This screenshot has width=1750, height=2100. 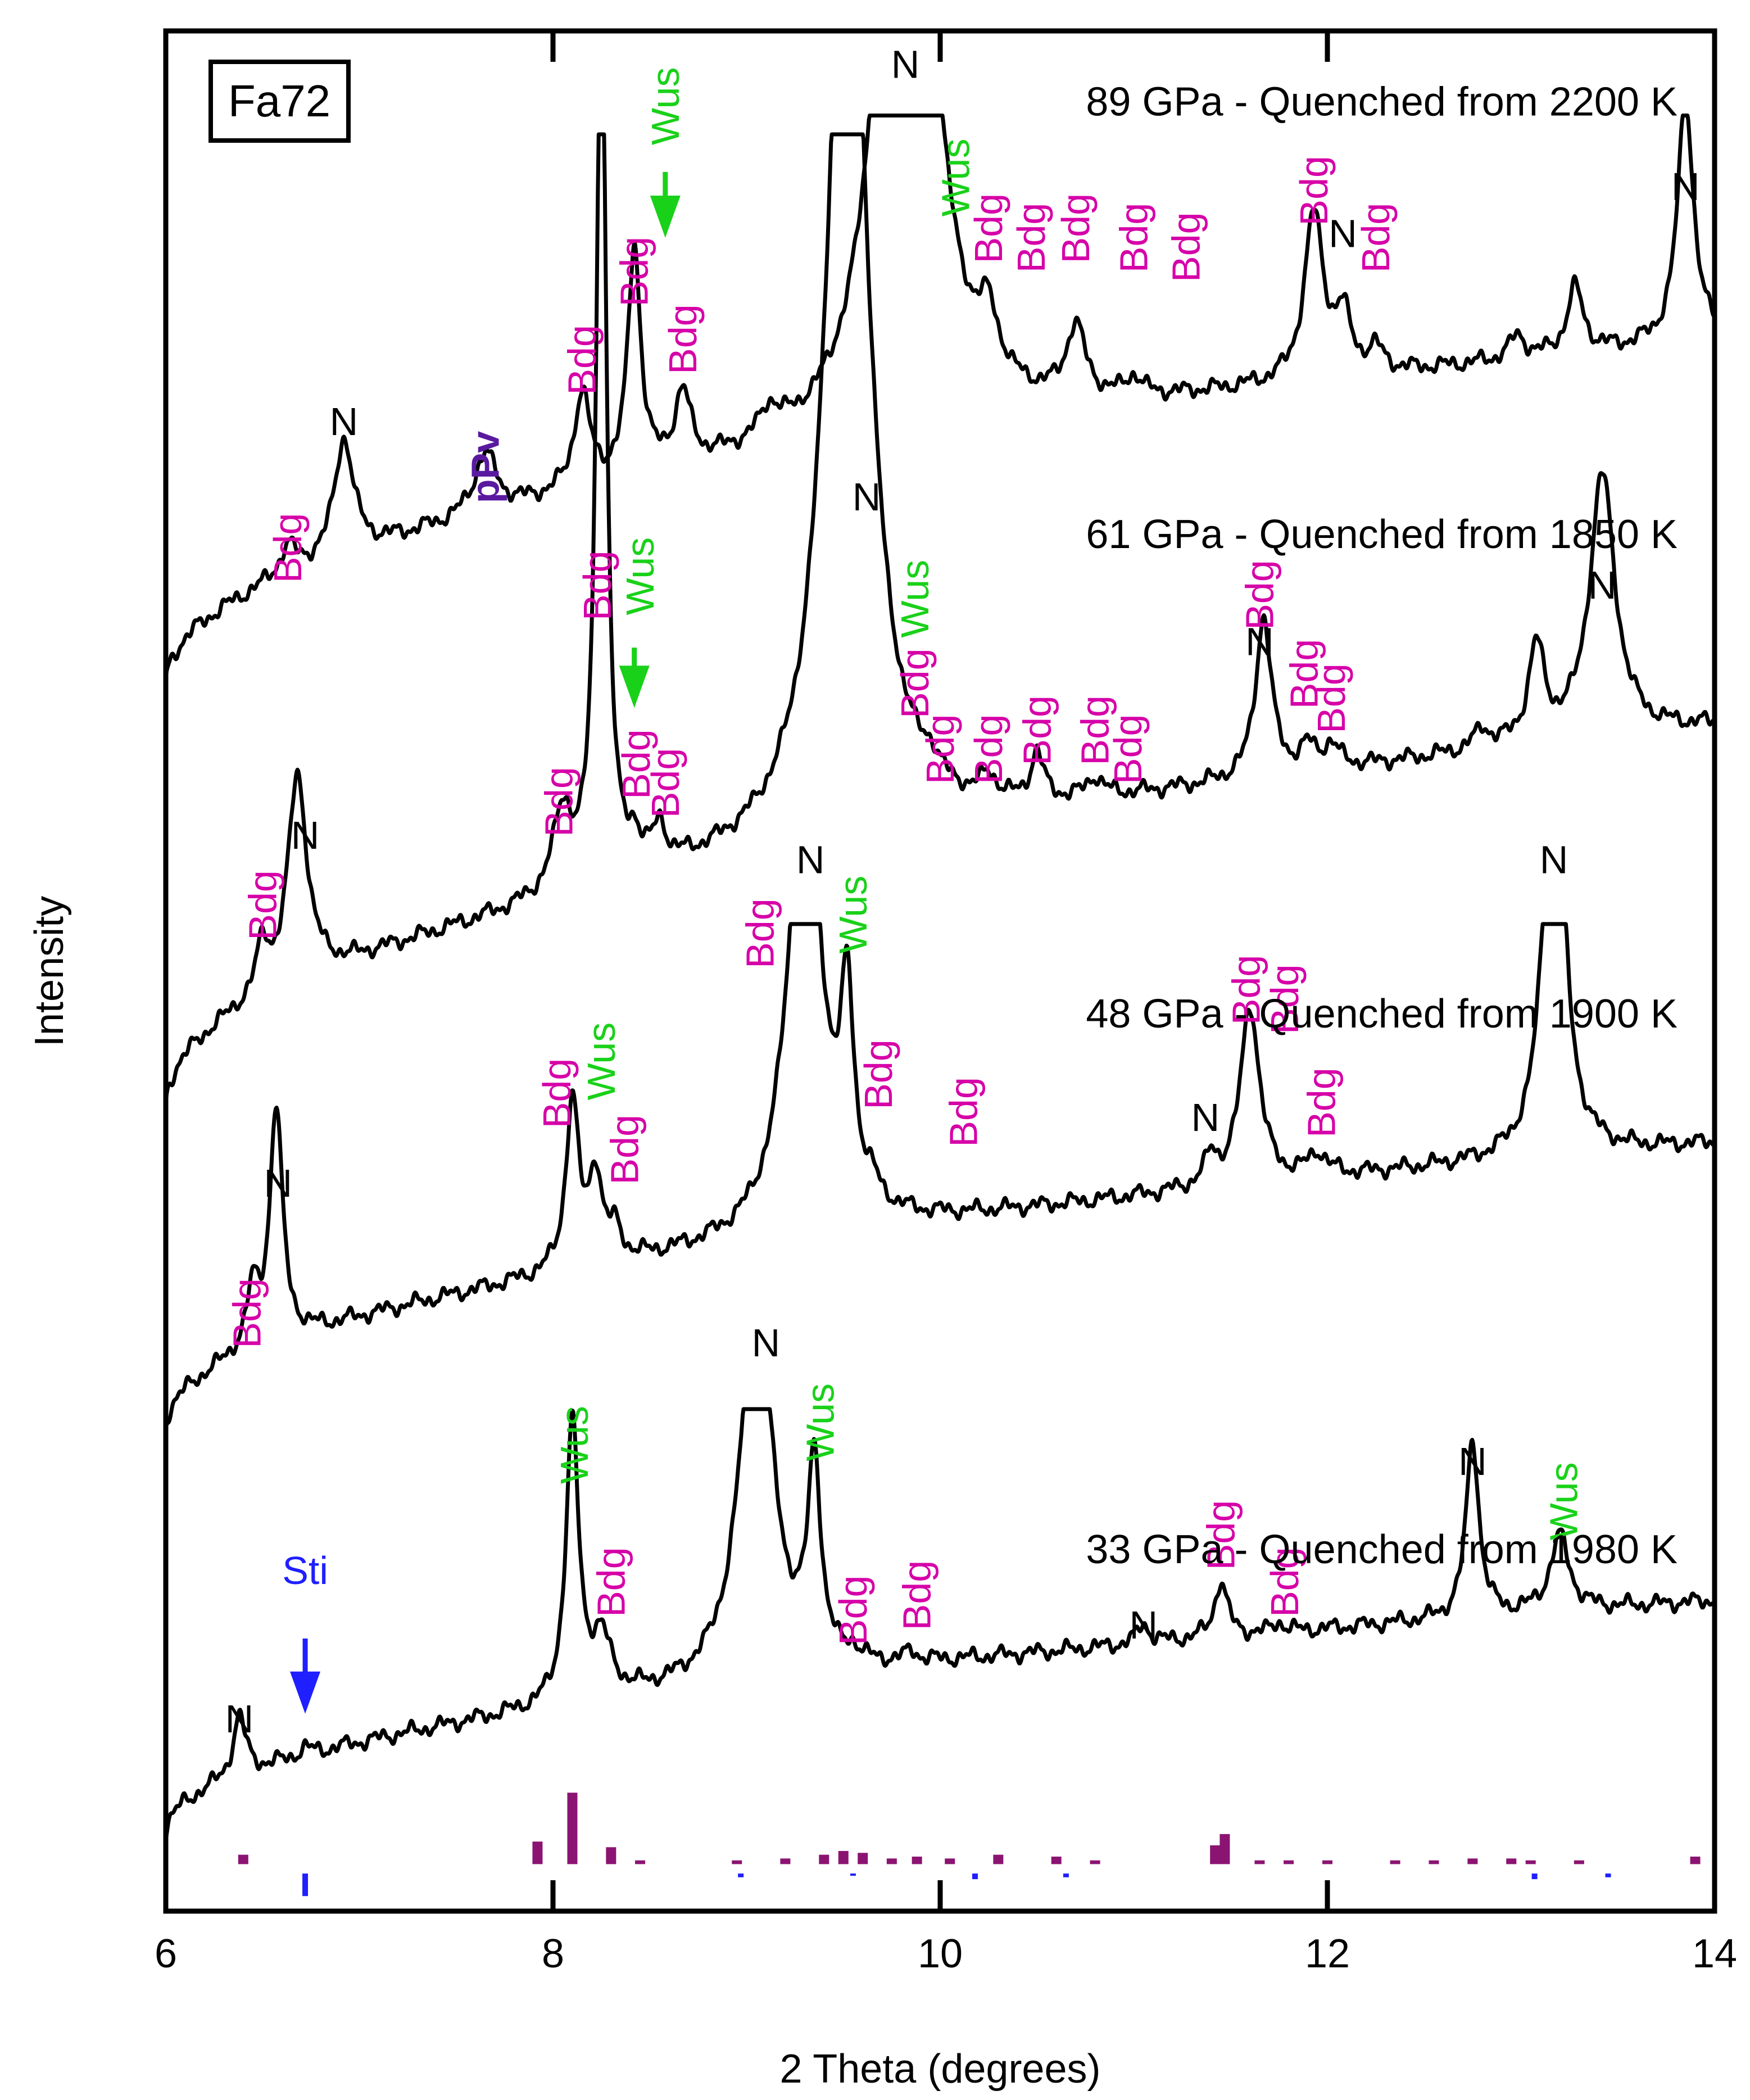 I want to click on x-axis-label: 2 Theta (degrees), so click(x=940, y=2069).